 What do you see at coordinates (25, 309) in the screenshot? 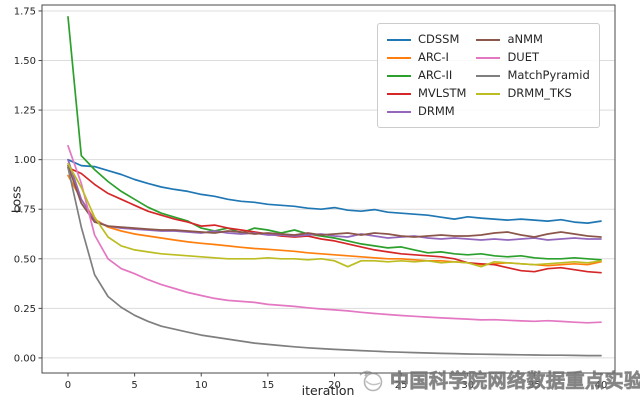
I see `y-tick-label: 0.25` at bounding box center [25, 309].